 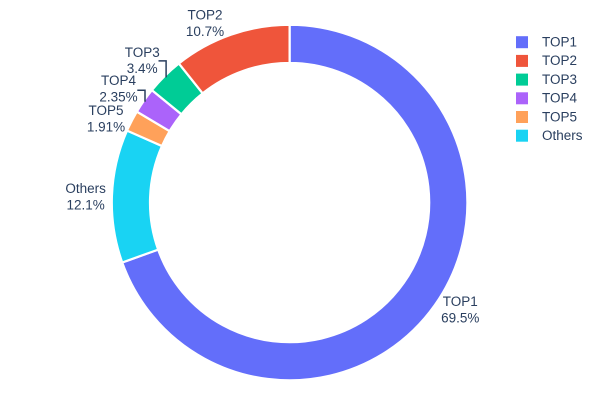 What do you see at coordinates (205, 31) in the screenshot?
I see `svg-text: 10.7%` at bounding box center [205, 31].